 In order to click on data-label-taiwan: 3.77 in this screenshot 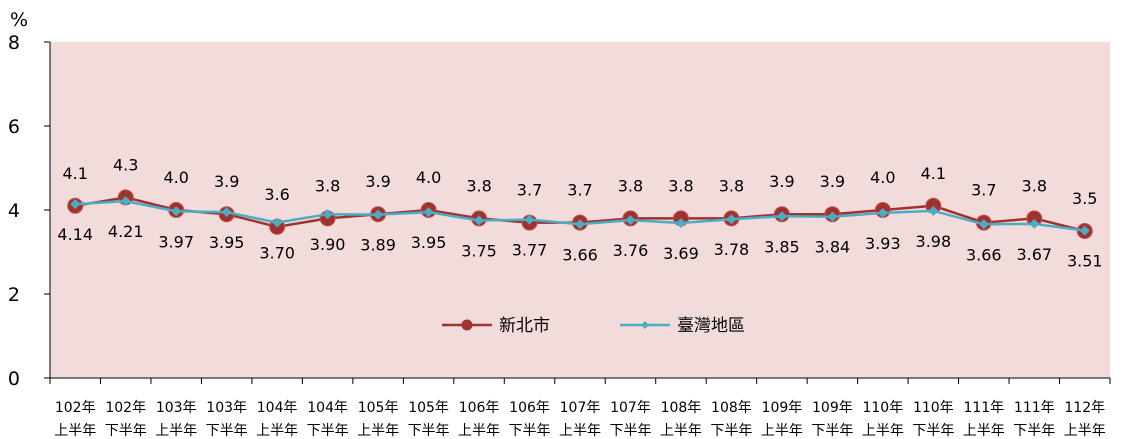, I will do `click(530, 250)`.